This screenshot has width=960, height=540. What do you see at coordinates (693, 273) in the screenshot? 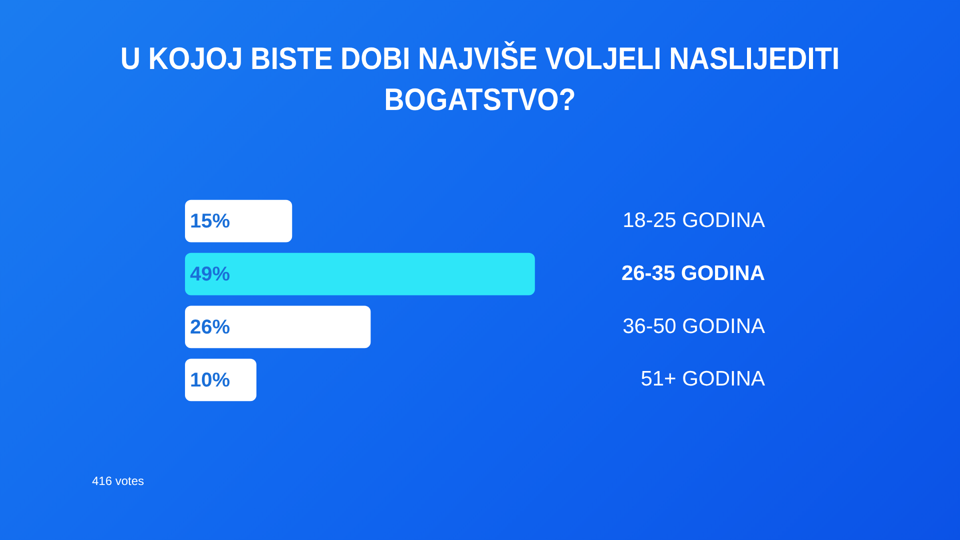
I see `y-tick-label: 26-35 GODINA` at bounding box center [693, 273].